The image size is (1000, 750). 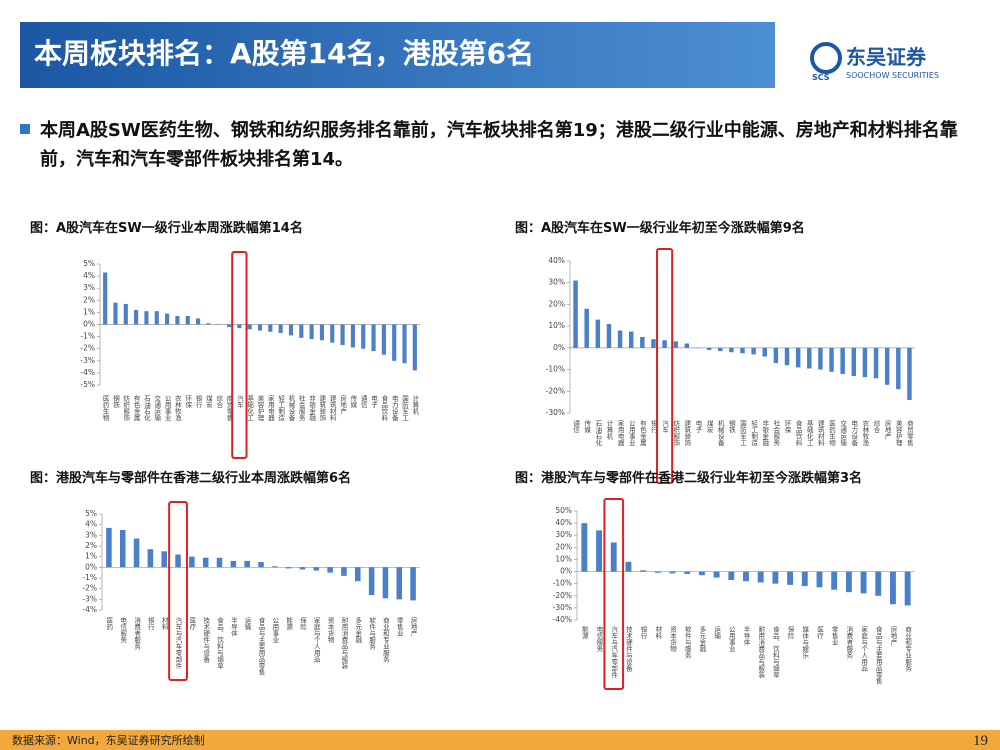 What do you see at coordinates (25, 129) in the screenshot?
I see `bullet-icon` at bounding box center [25, 129].